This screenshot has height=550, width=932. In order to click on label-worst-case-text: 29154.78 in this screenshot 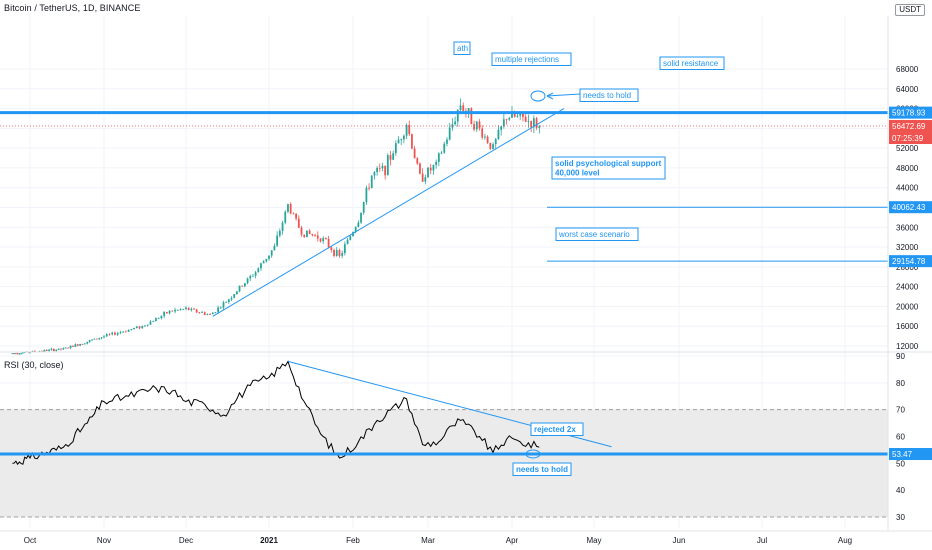, I will do `click(909, 261)`.